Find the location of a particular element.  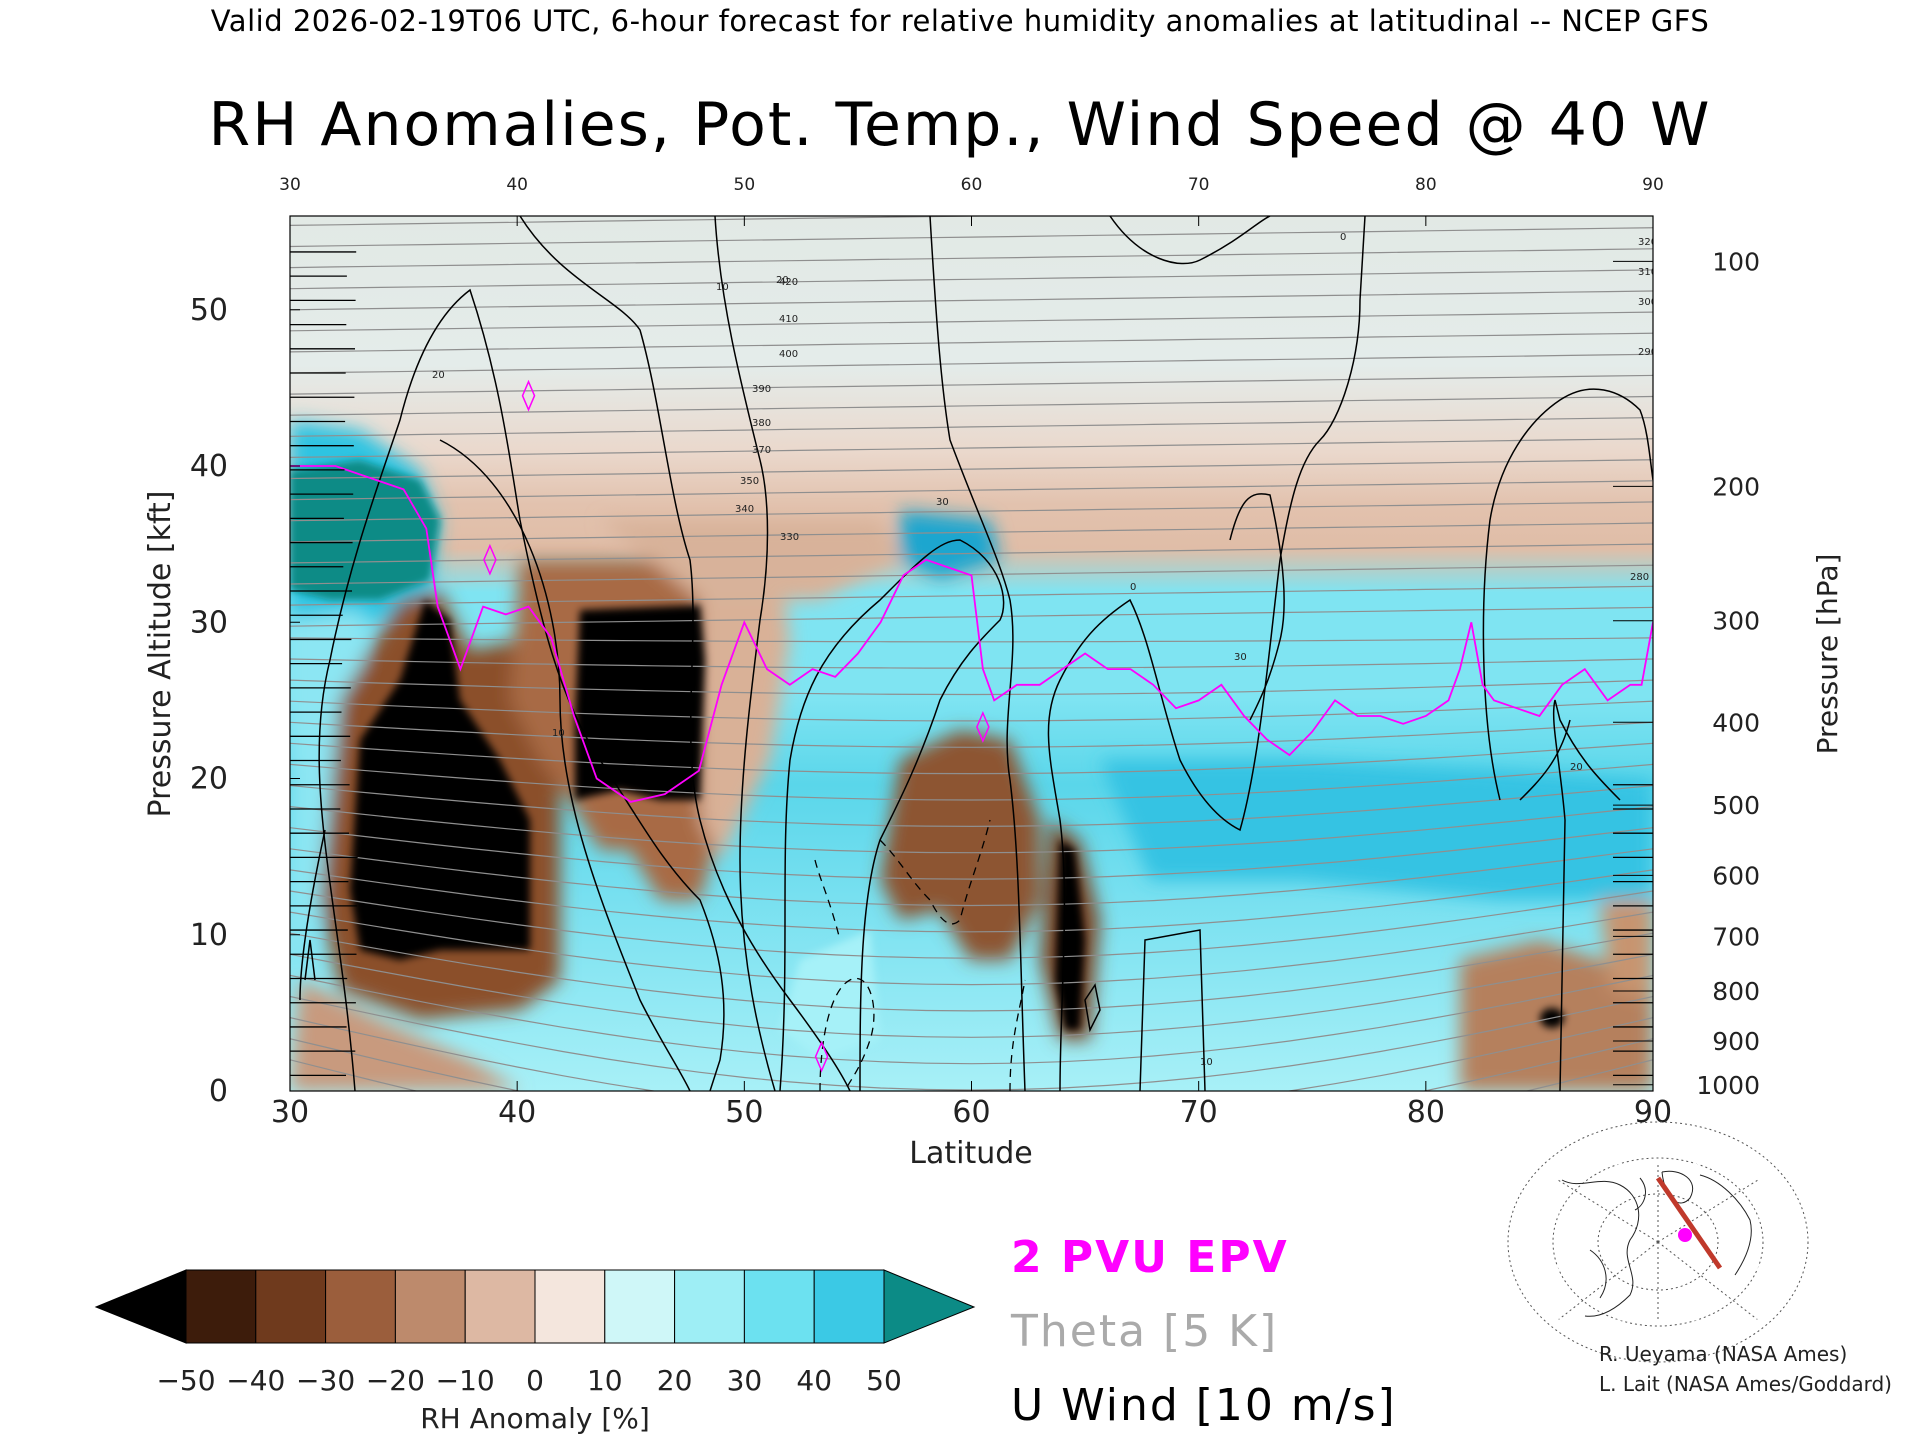

theta-contour-label: 370 is located at coordinates (761, 450).